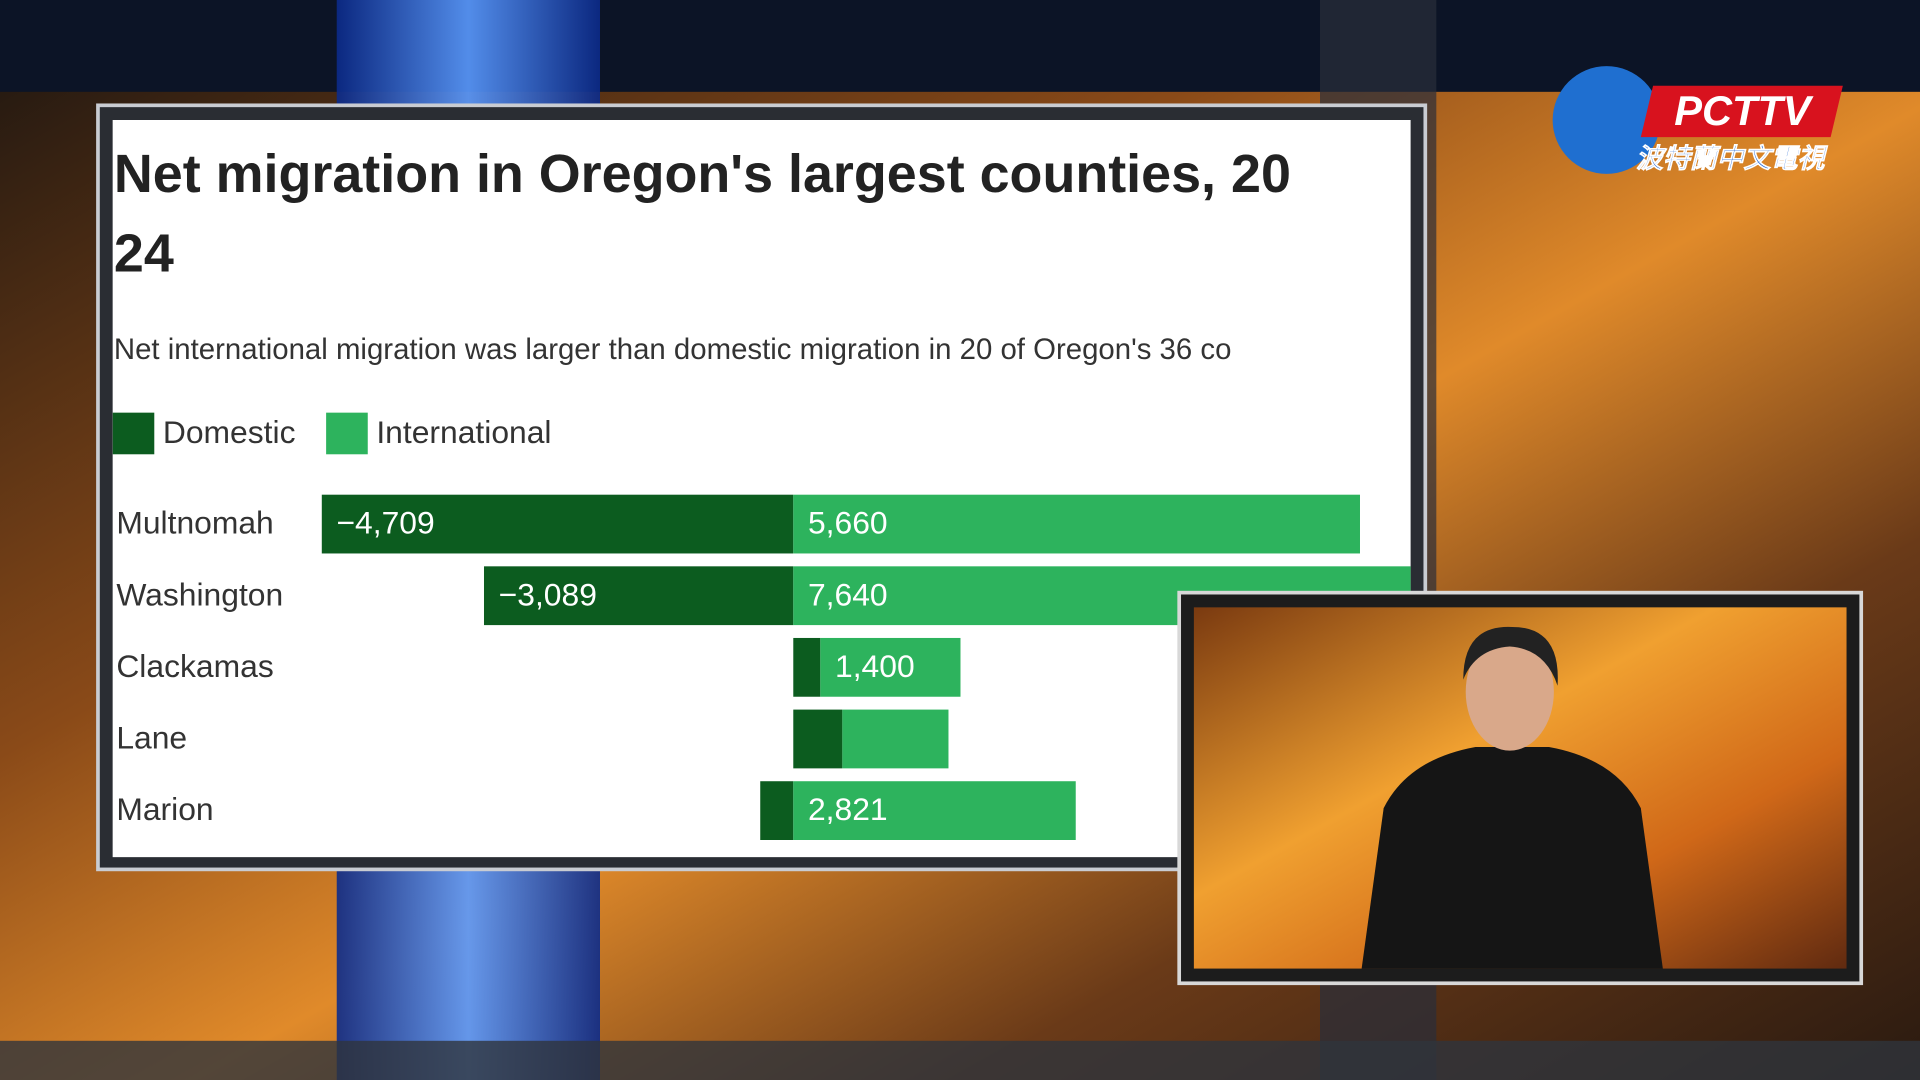 Image resolution: width=1920 pixels, height=1080 pixels. What do you see at coordinates (848, 523) in the screenshot?
I see `value-label: 5,660` at bounding box center [848, 523].